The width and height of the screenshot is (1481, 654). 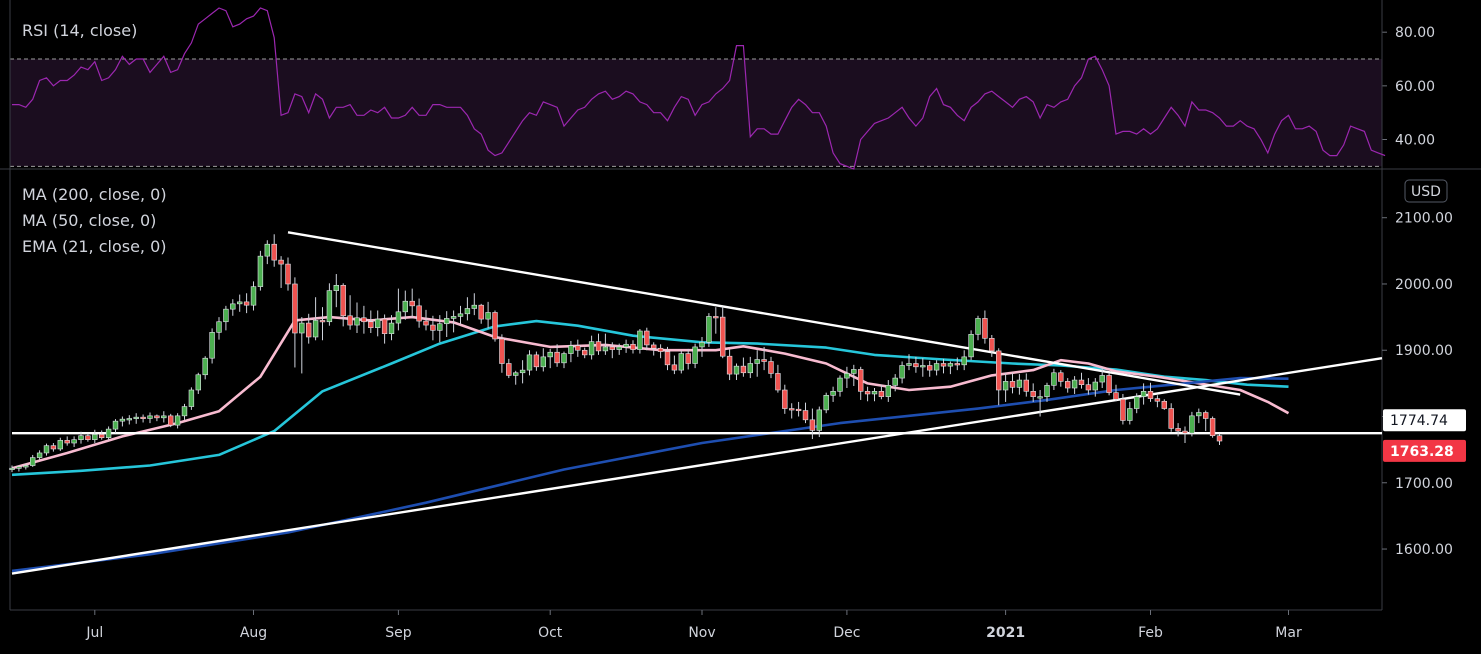 What do you see at coordinates (1419, 421) in the screenshot?
I see `price-label-text: 1774.74` at bounding box center [1419, 421].